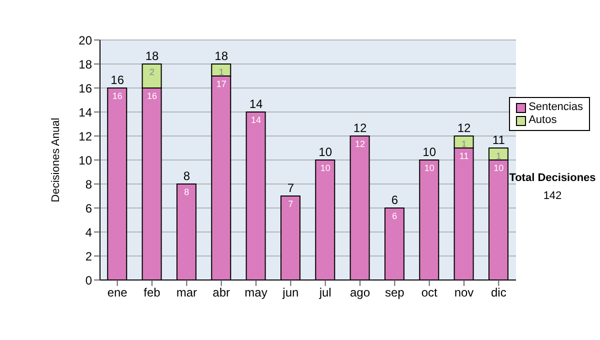  What do you see at coordinates (394, 200) in the screenshot?
I see `total-label: 6` at bounding box center [394, 200].